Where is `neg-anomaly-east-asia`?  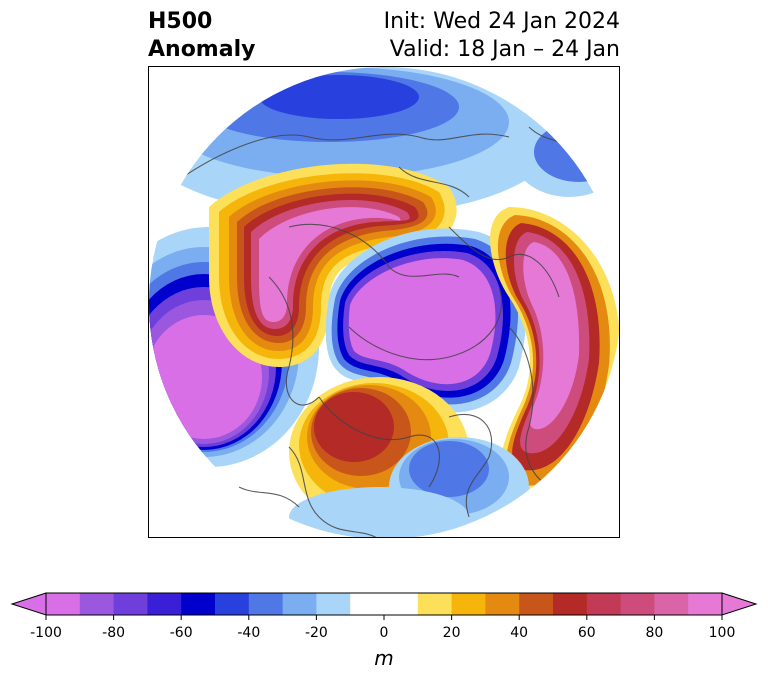
neg-anomaly-east-asia is located at coordinates (409, 487).